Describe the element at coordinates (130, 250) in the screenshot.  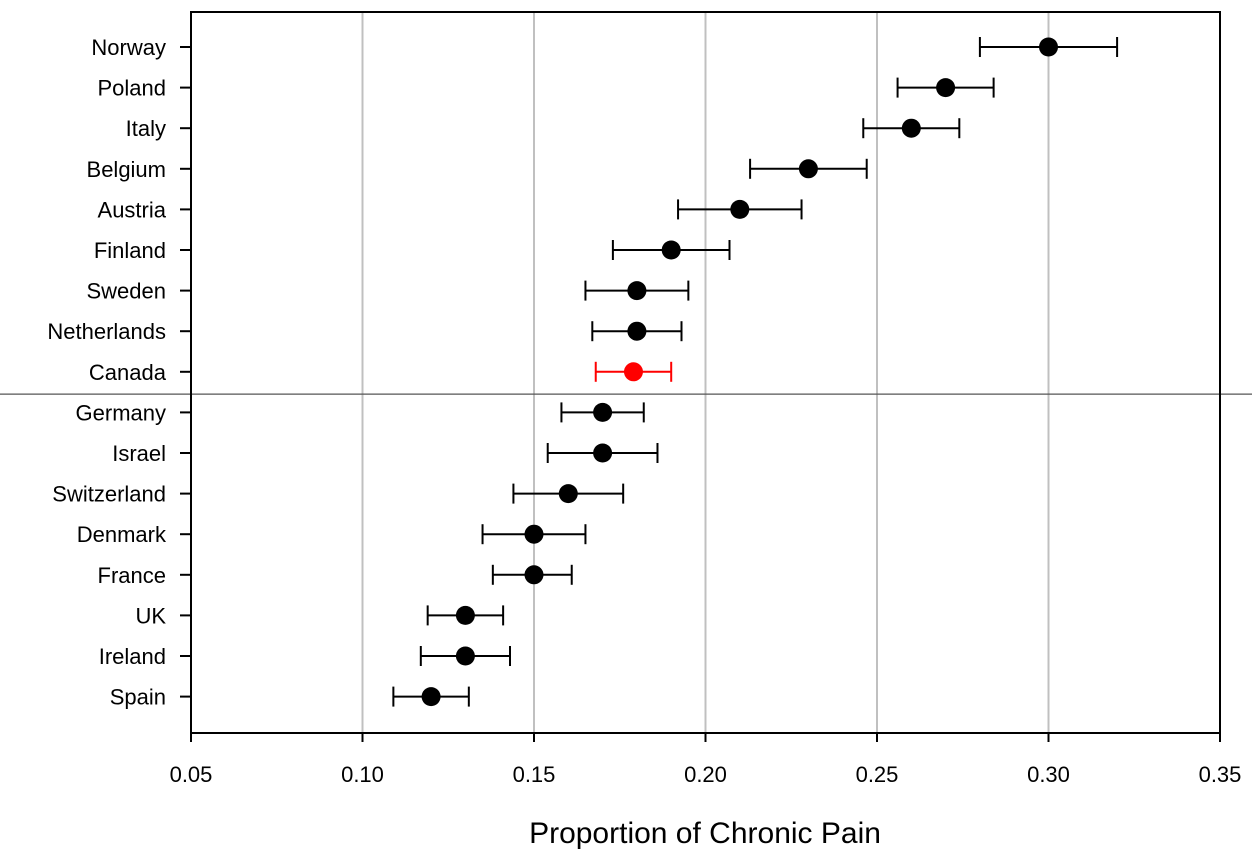
I see `y-tick-label-finland: Finland` at that location.